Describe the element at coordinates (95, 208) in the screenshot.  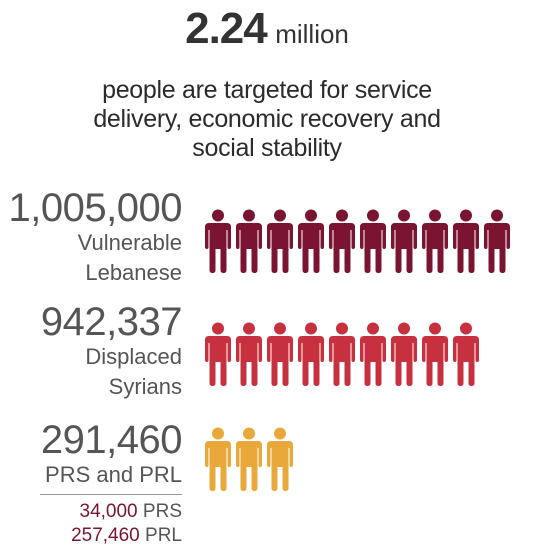
I see `lebanese-value: 1,005,000` at that location.